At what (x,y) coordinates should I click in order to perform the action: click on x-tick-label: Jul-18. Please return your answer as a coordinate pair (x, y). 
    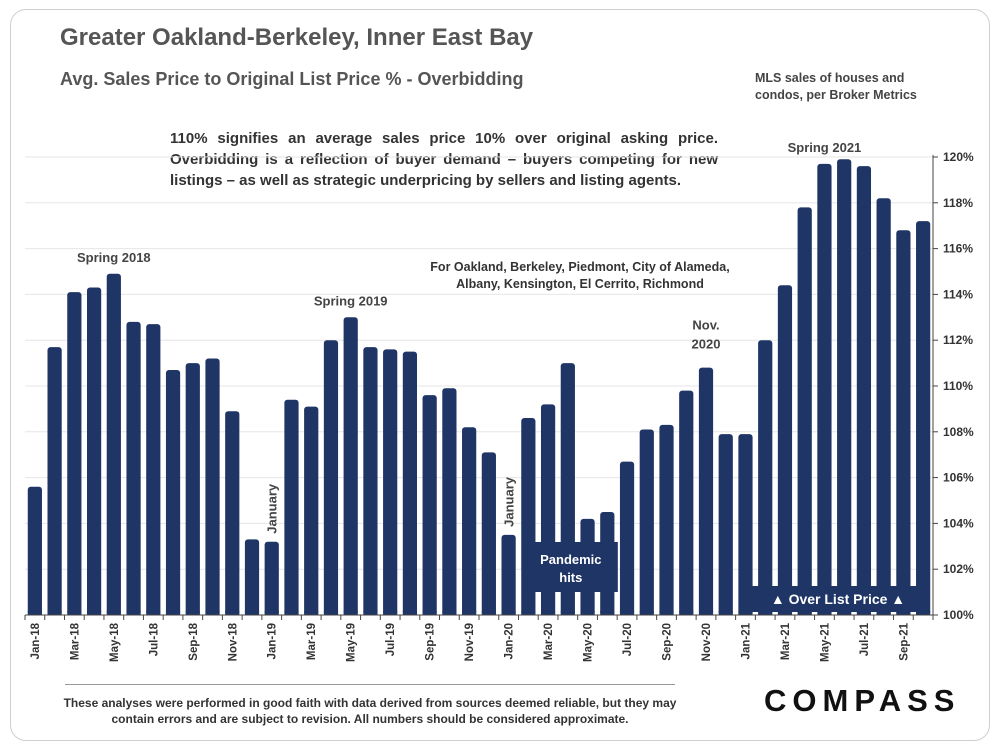
    Looking at the image, I should click on (154, 639).